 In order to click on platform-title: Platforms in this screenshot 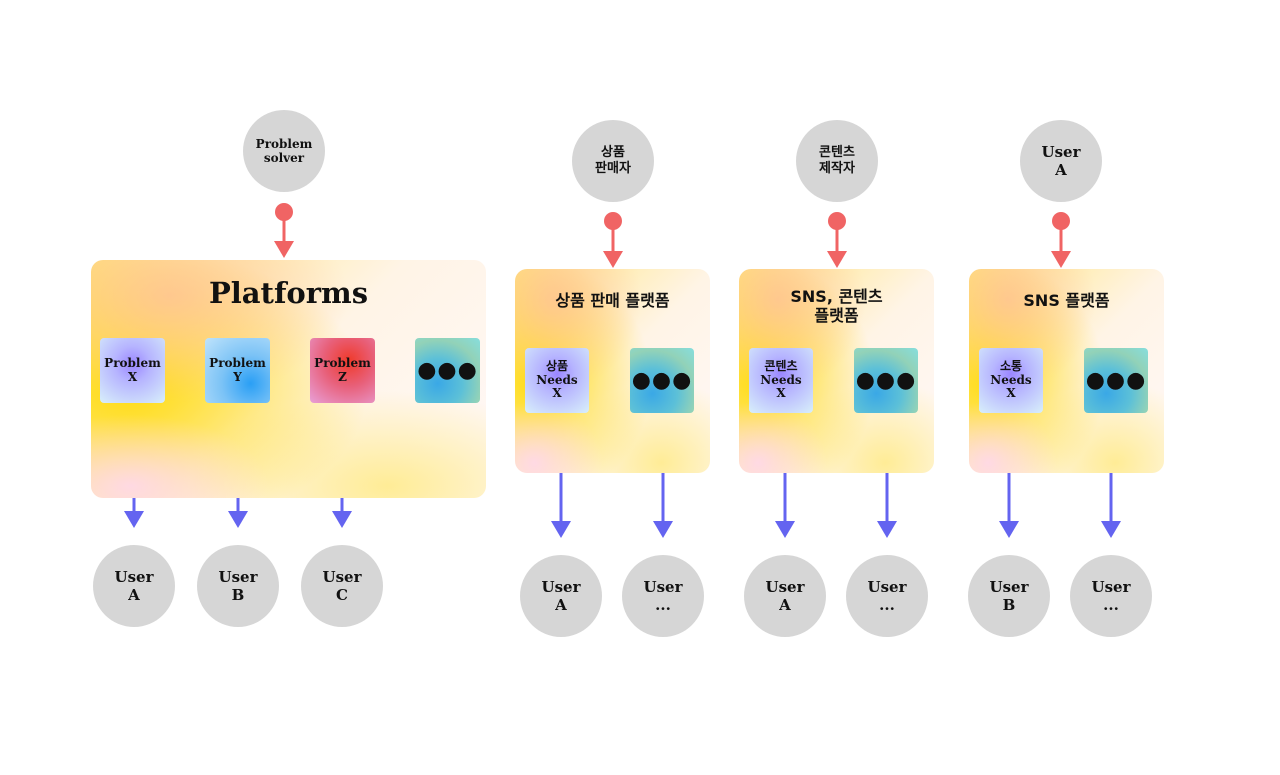, I will do `click(288, 293)`.